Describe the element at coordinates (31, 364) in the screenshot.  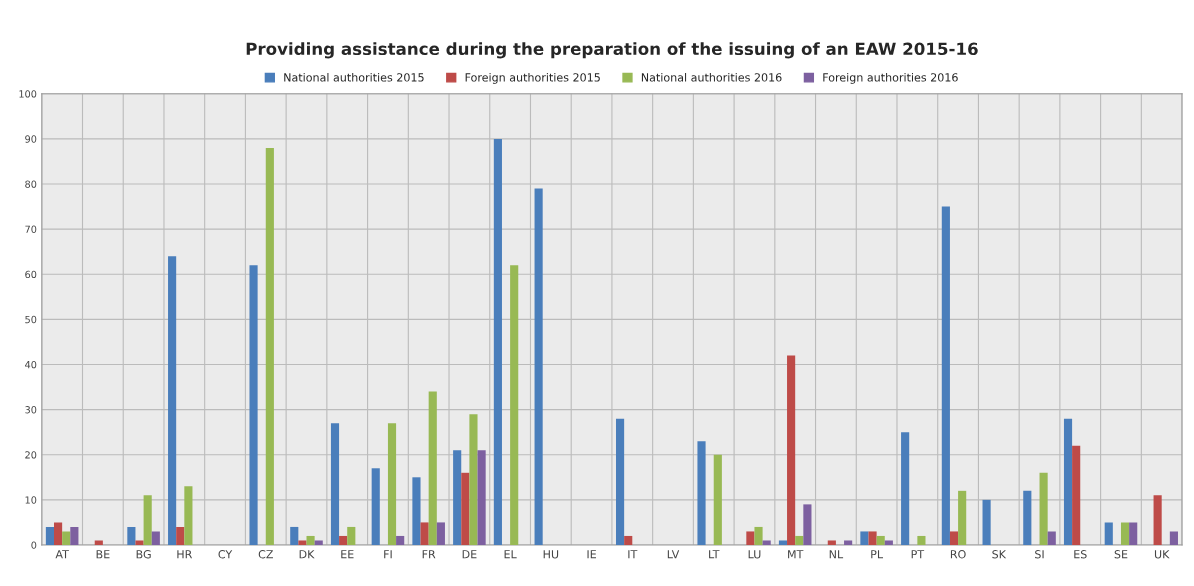
I see `y-tick-label: 40` at that location.